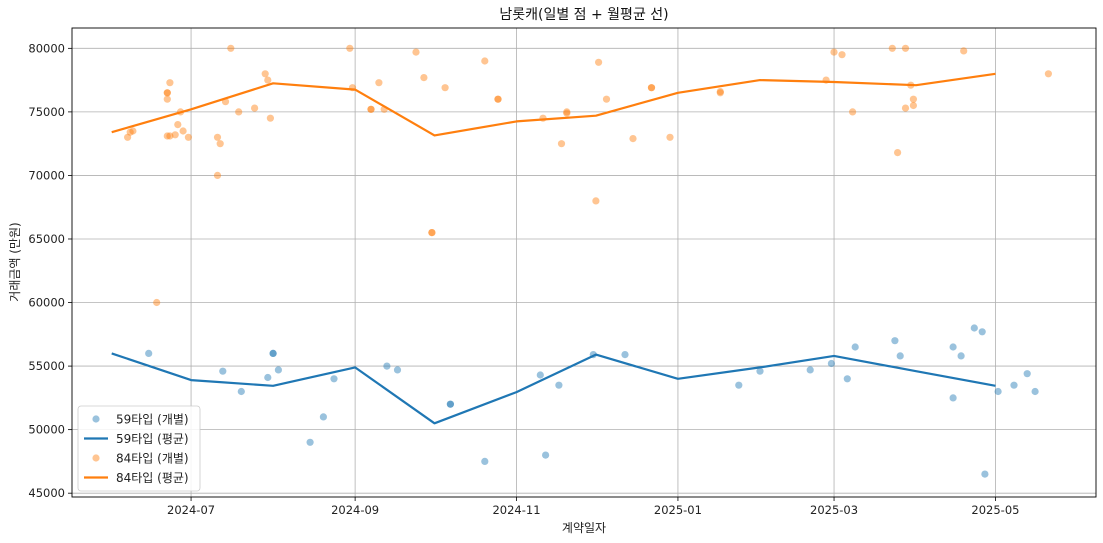 This screenshot has width=1103, height=543. What do you see at coordinates (46, 430) in the screenshot?
I see `y-tick-label: 50000` at bounding box center [46, 430].